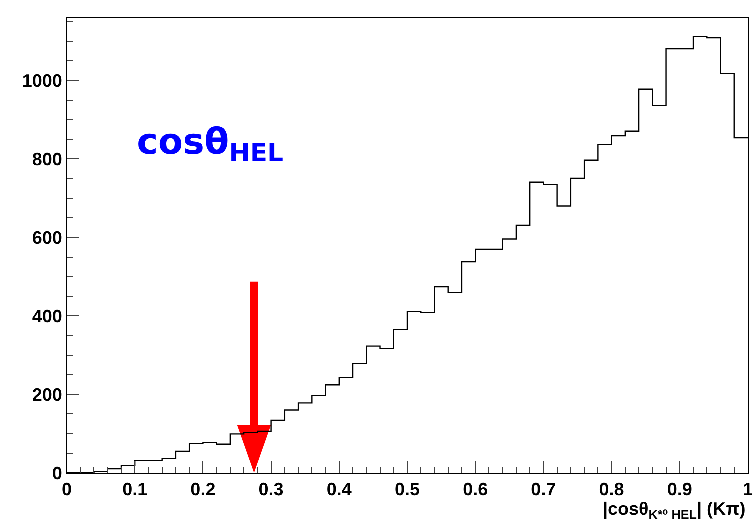  I want to click on annotation: cosθ$_{HEL}$, so click(210, 145).